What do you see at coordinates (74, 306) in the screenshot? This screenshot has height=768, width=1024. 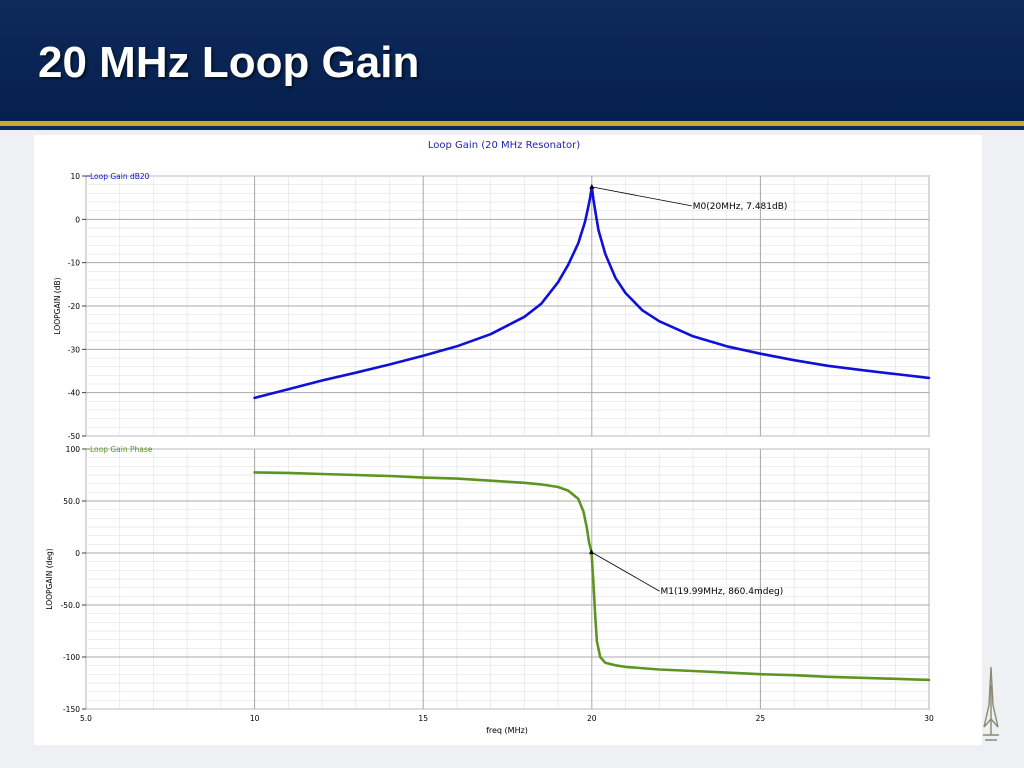 I see `y-tick-label: -20` at bounding box center [74, 306].